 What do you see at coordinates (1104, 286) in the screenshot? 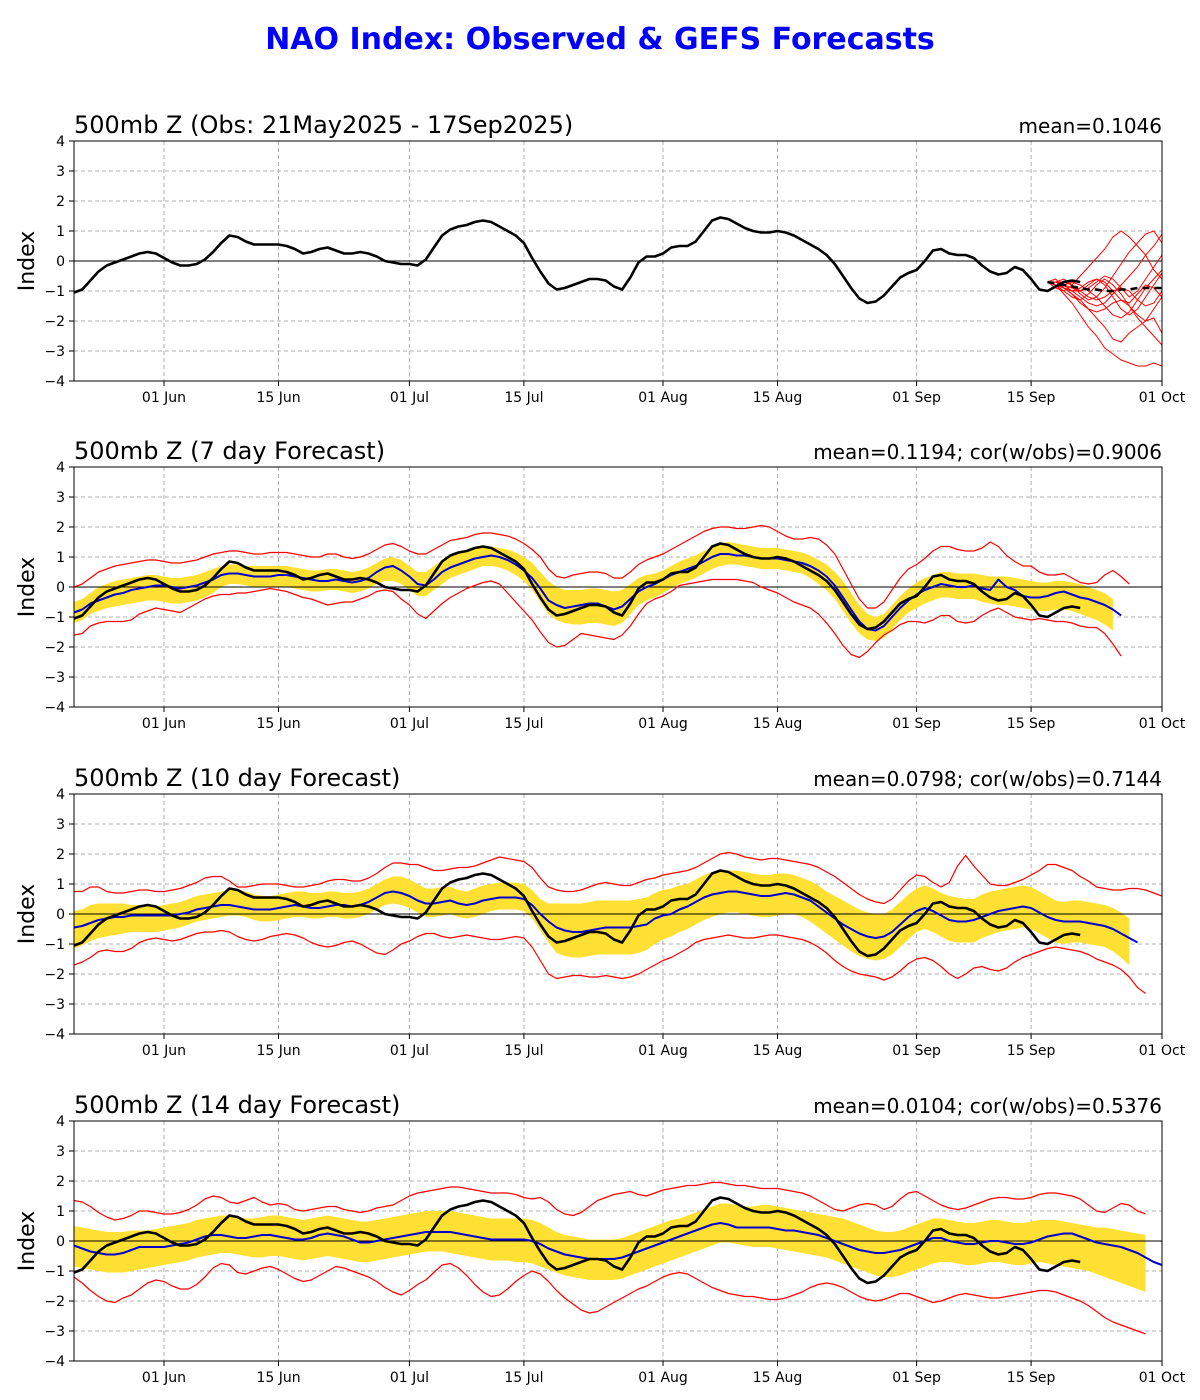
I see `forecast-mean-line` at bounding box center [1104, 286].